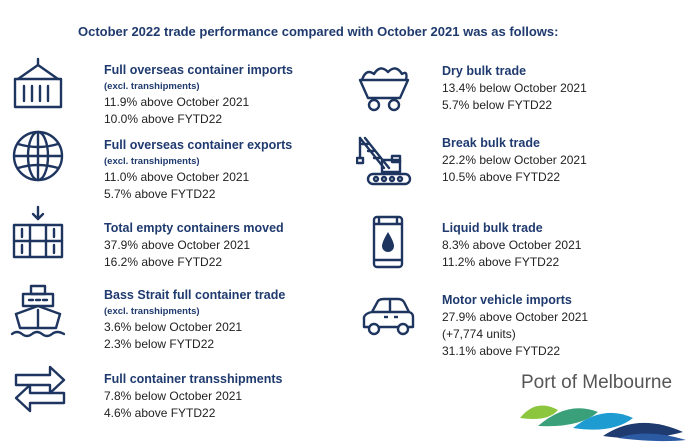  I want to click on crane-icon, so click(384, 162).